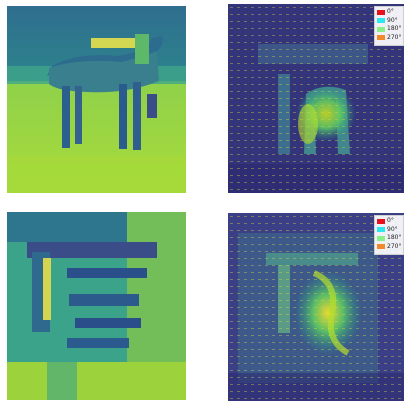 The height and width of the screenshot is (403, 409). I want to click on legend-top-right: 0° 90° 180° 270°, so click(389, 26).